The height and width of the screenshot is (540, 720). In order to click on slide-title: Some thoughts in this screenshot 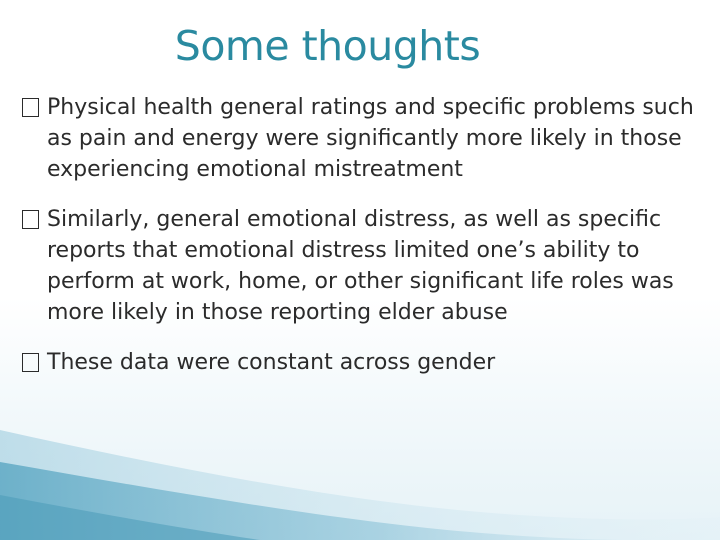, I will do `click(327, 46)`.